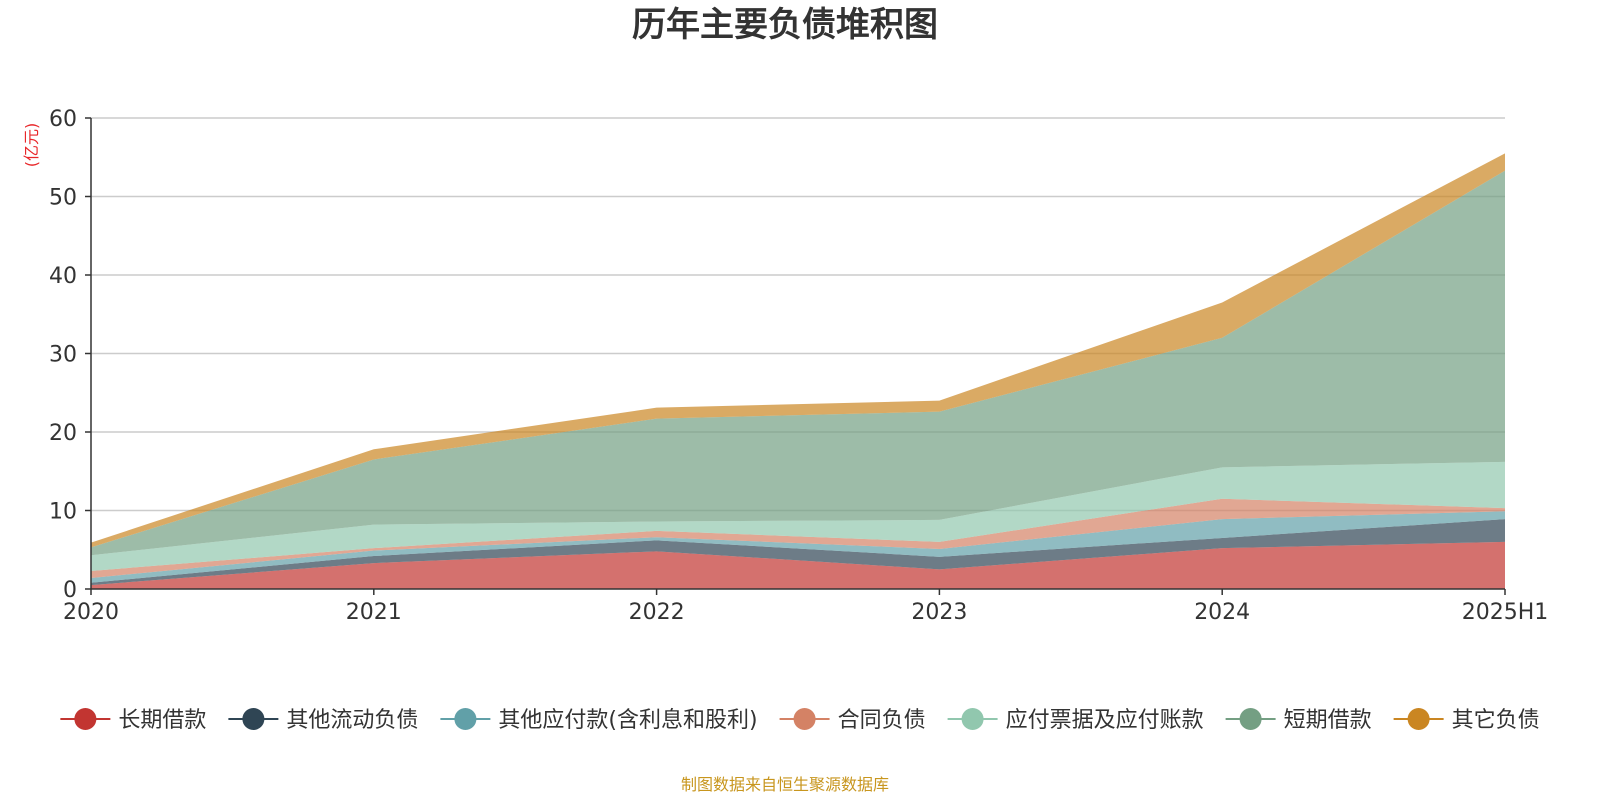  I want to click on x-tick-label: 2025H1, so click(1505, 612).